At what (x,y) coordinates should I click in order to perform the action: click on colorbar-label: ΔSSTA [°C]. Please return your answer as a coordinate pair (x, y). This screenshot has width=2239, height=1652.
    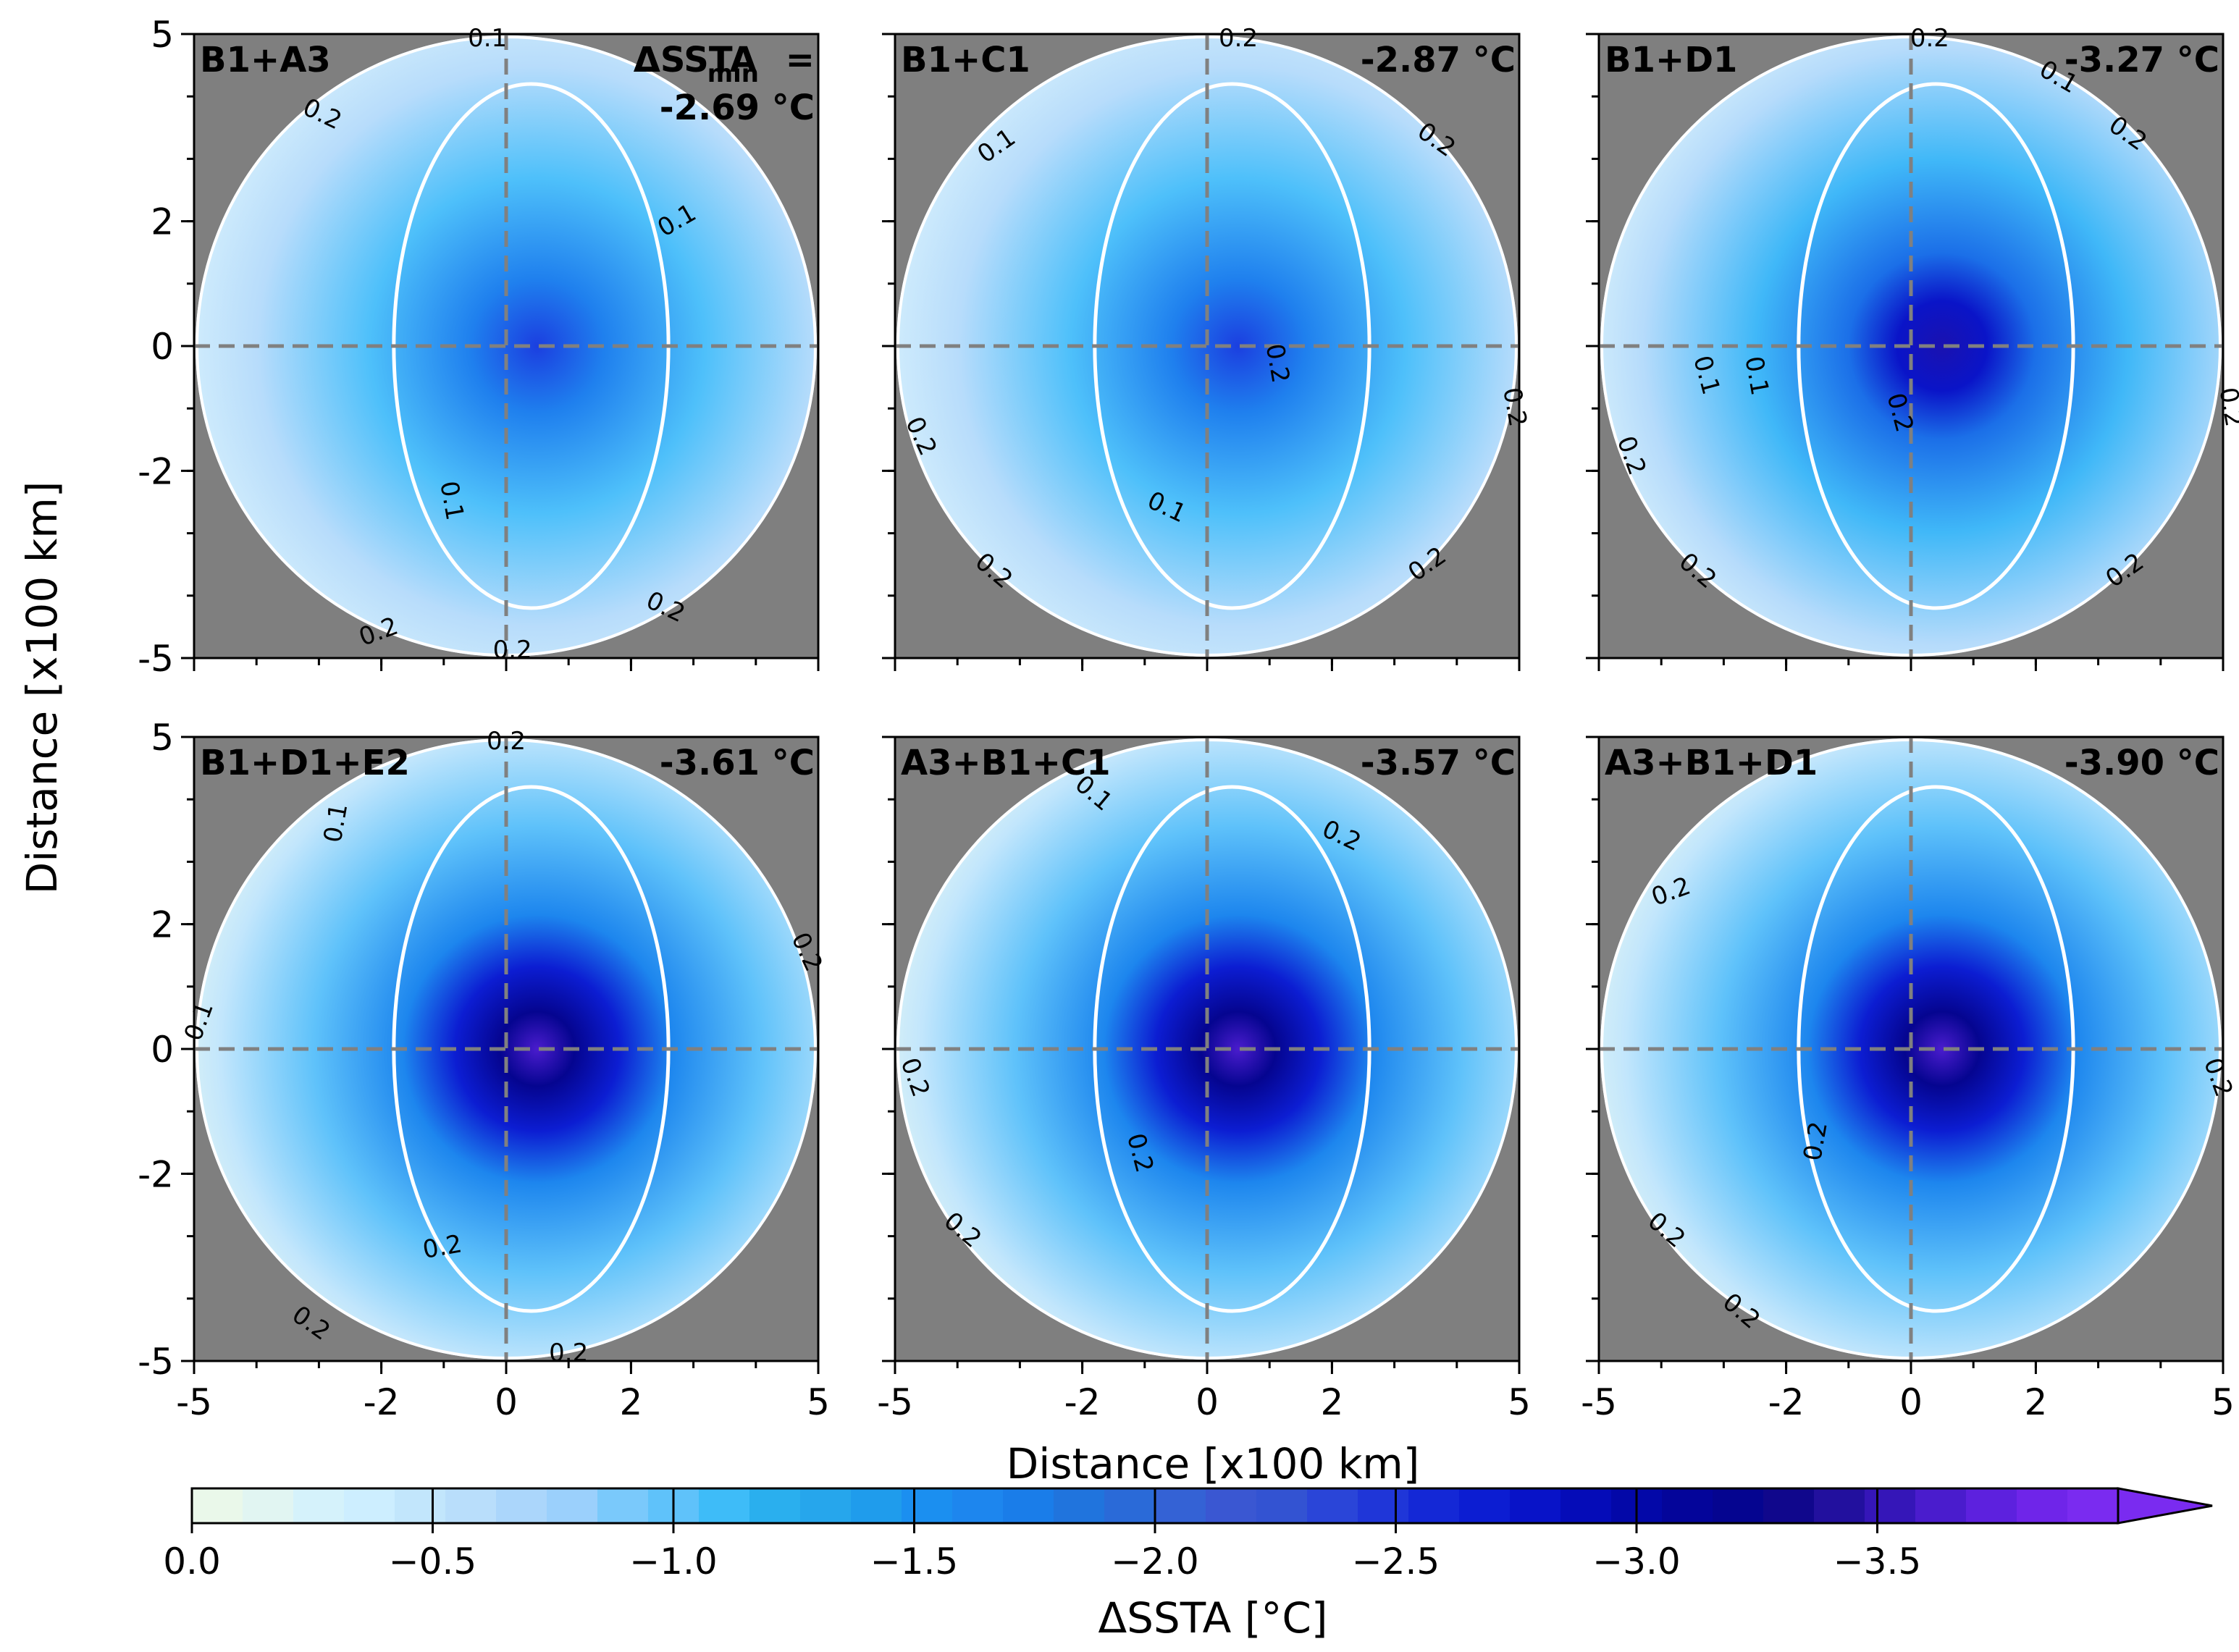
    Looking at the image, I should click on (1212, 1618).